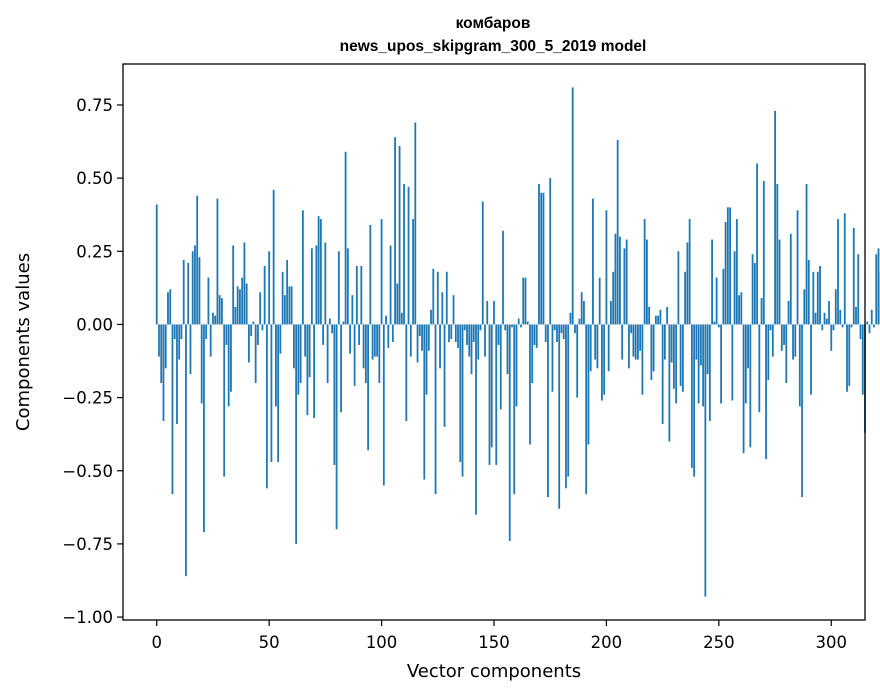 This screenshot has width=880, height=696. Describe the element at coordinates (494, 642) in the screenshot. I see `x-tick-label: 150` at that location.